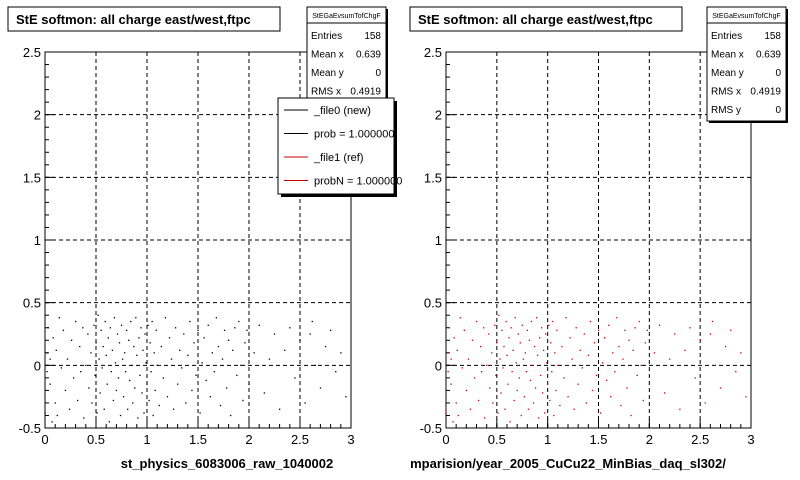 This screenshot has width=800, height=480. Describe the element at coordinates (497, 439) in the screenshot. I see `x-tick-label: 0.5` at that location.